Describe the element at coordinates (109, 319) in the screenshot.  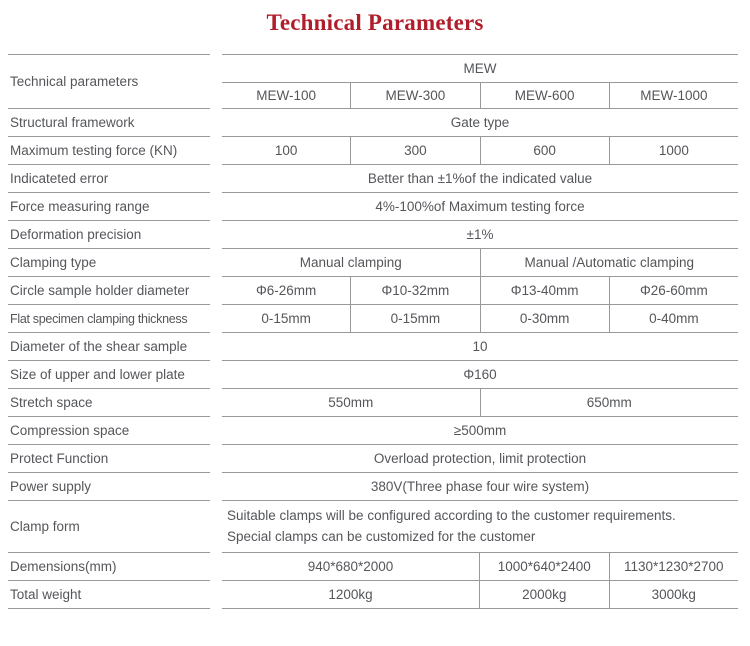
I see `row-label: Flat specimen clamping thickness` at that location.